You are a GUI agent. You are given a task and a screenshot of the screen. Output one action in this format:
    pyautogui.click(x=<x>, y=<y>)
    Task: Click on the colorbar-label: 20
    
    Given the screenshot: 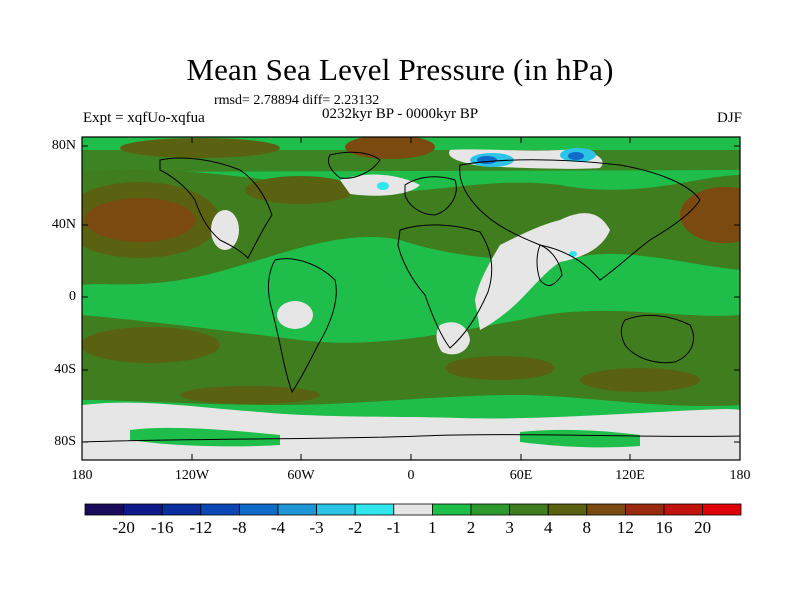 What is the action you would take?
    pyautogui.click(x=703, y=527)
    